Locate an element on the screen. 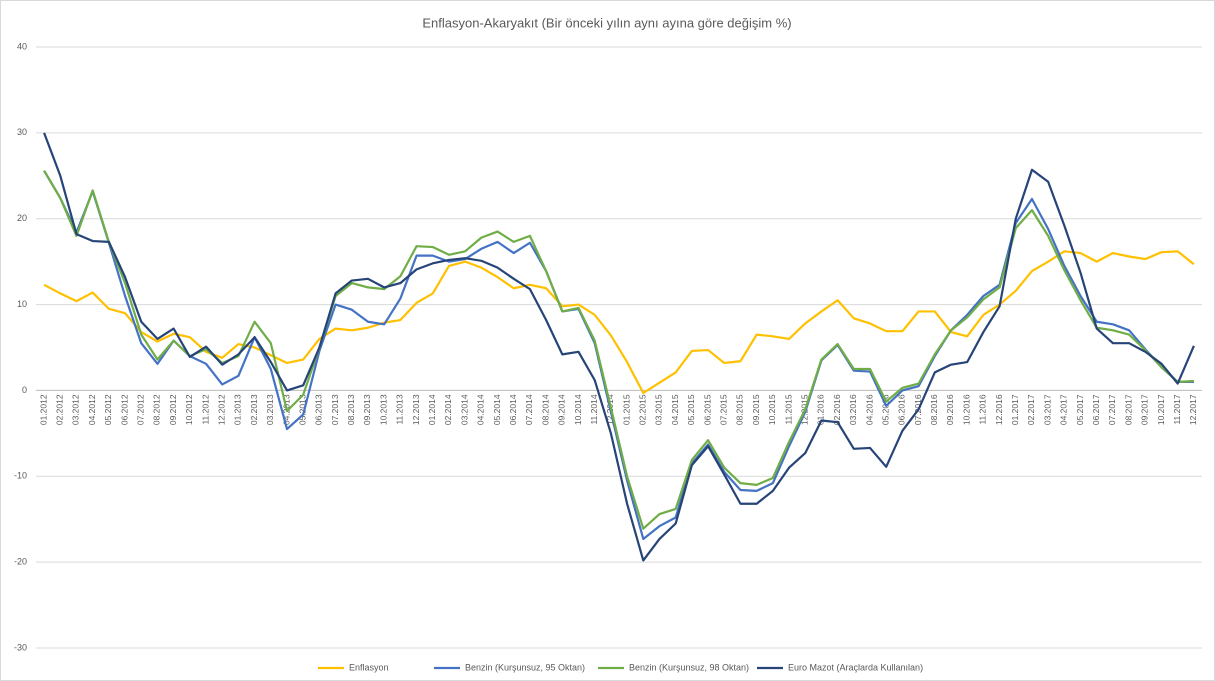 This screenshot has width=1215, height=681. x-tick-label: 09.2012 is located at coordinates (173, 409).